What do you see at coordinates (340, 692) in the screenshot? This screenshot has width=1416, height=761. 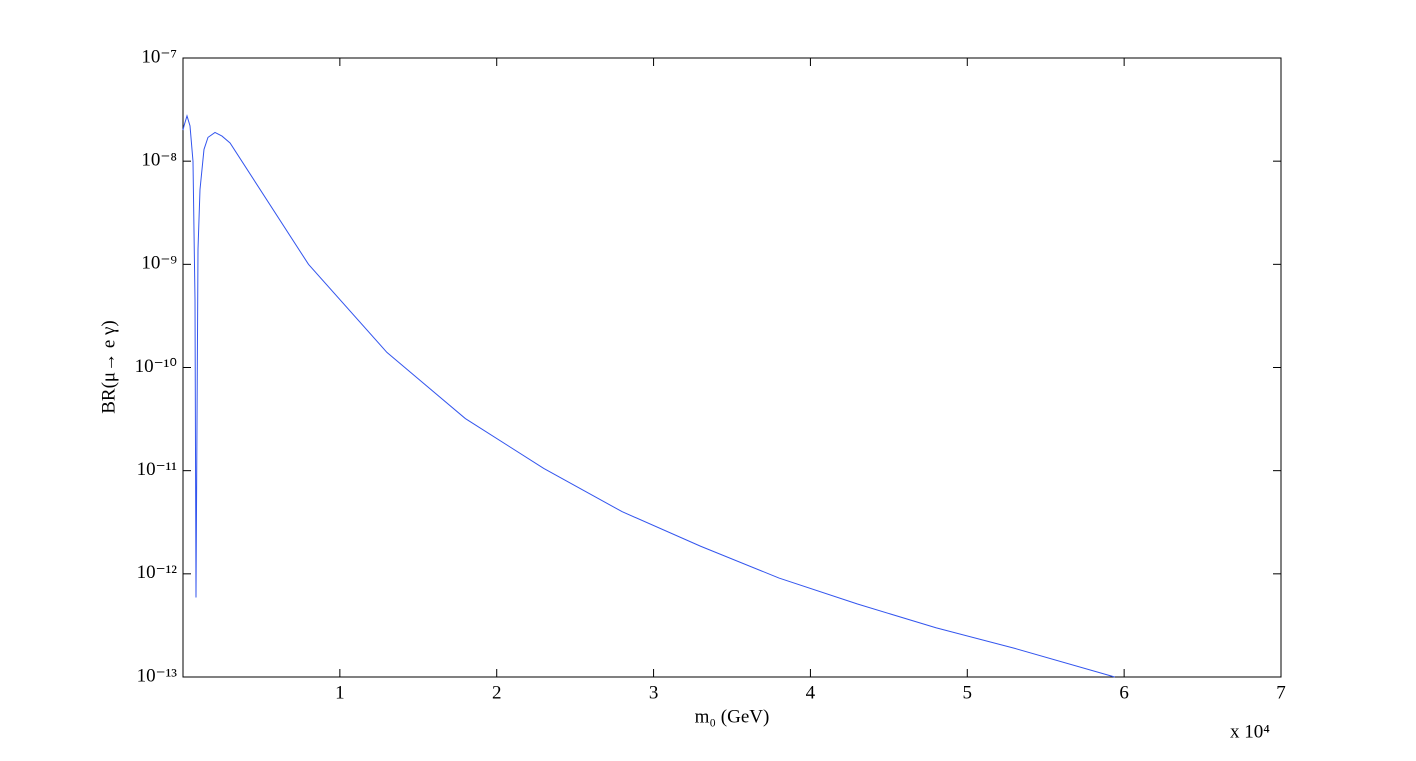 I see `x-tick-label: 1` at bounding box center [340, 692].